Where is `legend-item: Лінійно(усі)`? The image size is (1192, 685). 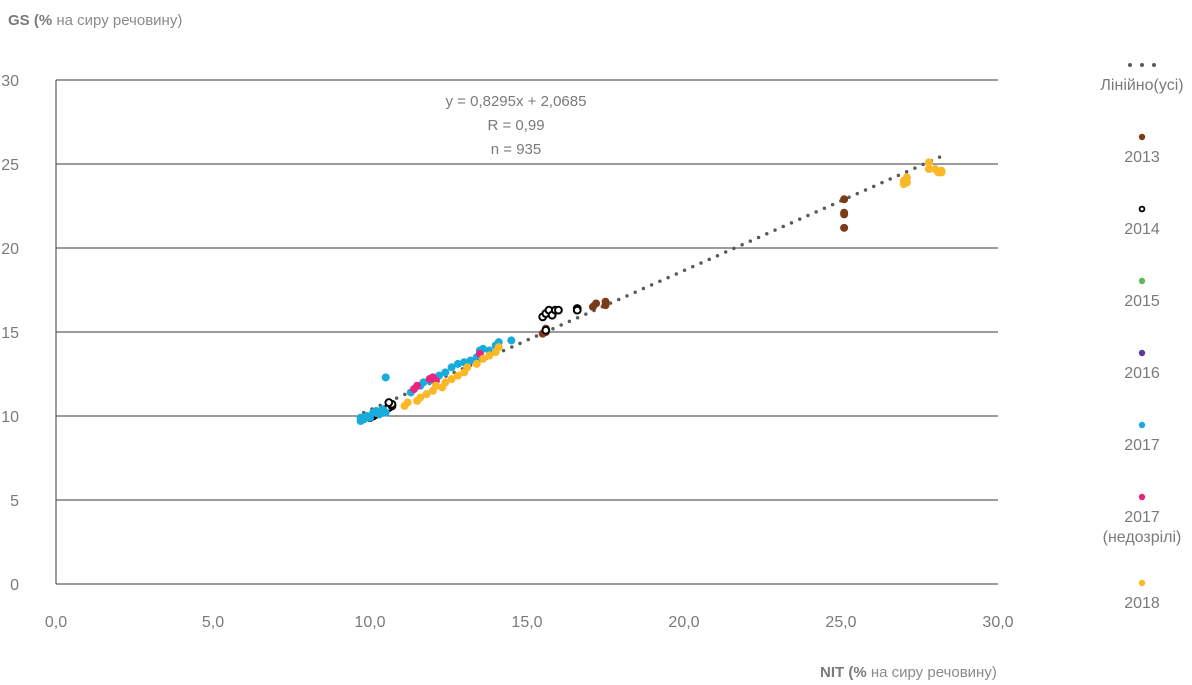 legend-item: Лінійно(усі) is located at coordinates (1142, 78).